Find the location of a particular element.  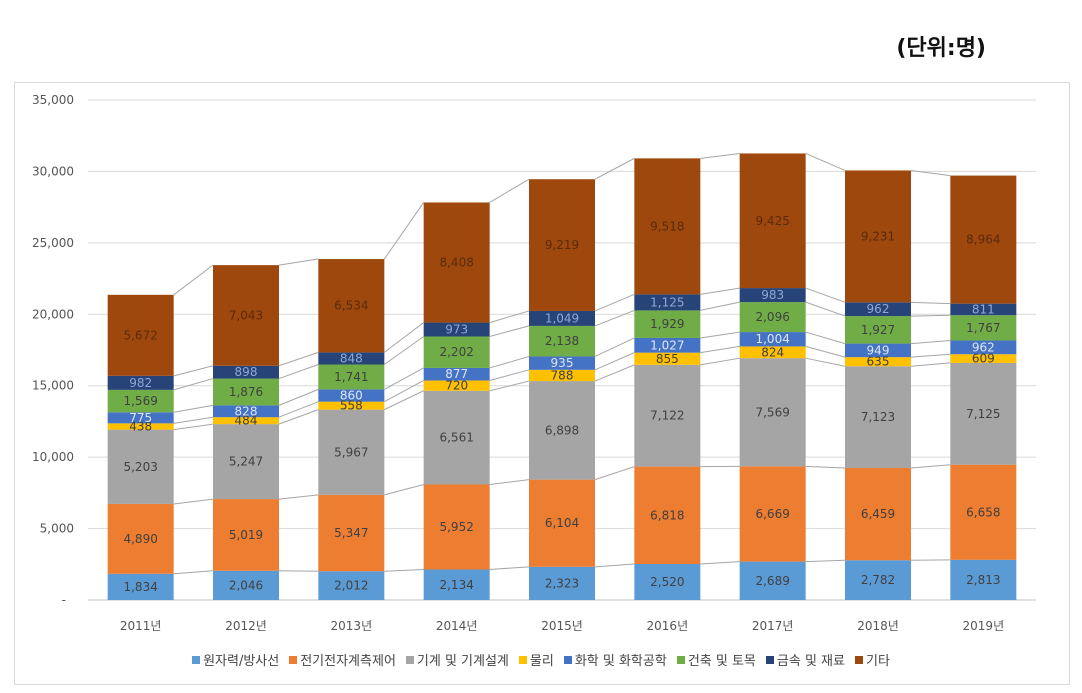

y-tick-label: 5,000 is located at coordinates (57, 529).